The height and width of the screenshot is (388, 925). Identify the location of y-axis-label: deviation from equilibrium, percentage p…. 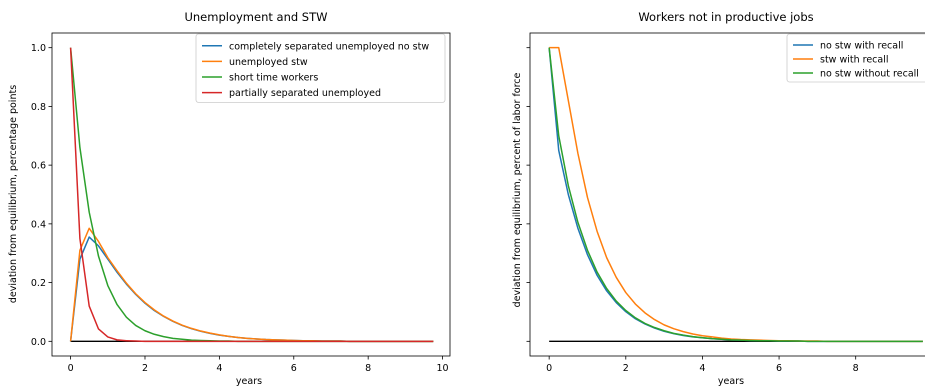
(13, 194).